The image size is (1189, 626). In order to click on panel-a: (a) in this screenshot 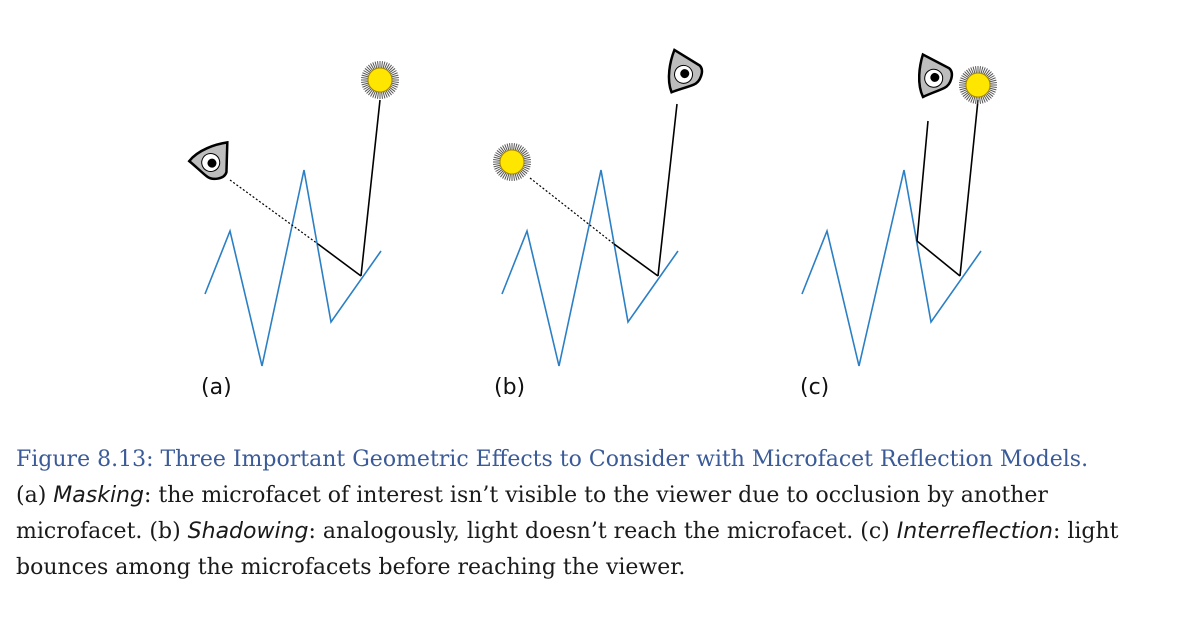, I will do `click(292, 230)`.